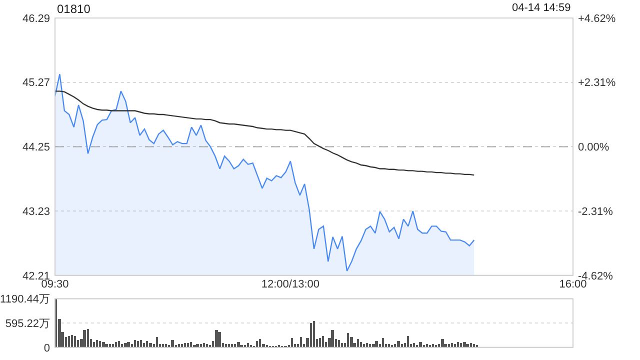 This screenshot has height=360, width=640. Describe the element at coordinates (36, 148) in the screenshot. I see `y-tick-label: 44.25` at that location.